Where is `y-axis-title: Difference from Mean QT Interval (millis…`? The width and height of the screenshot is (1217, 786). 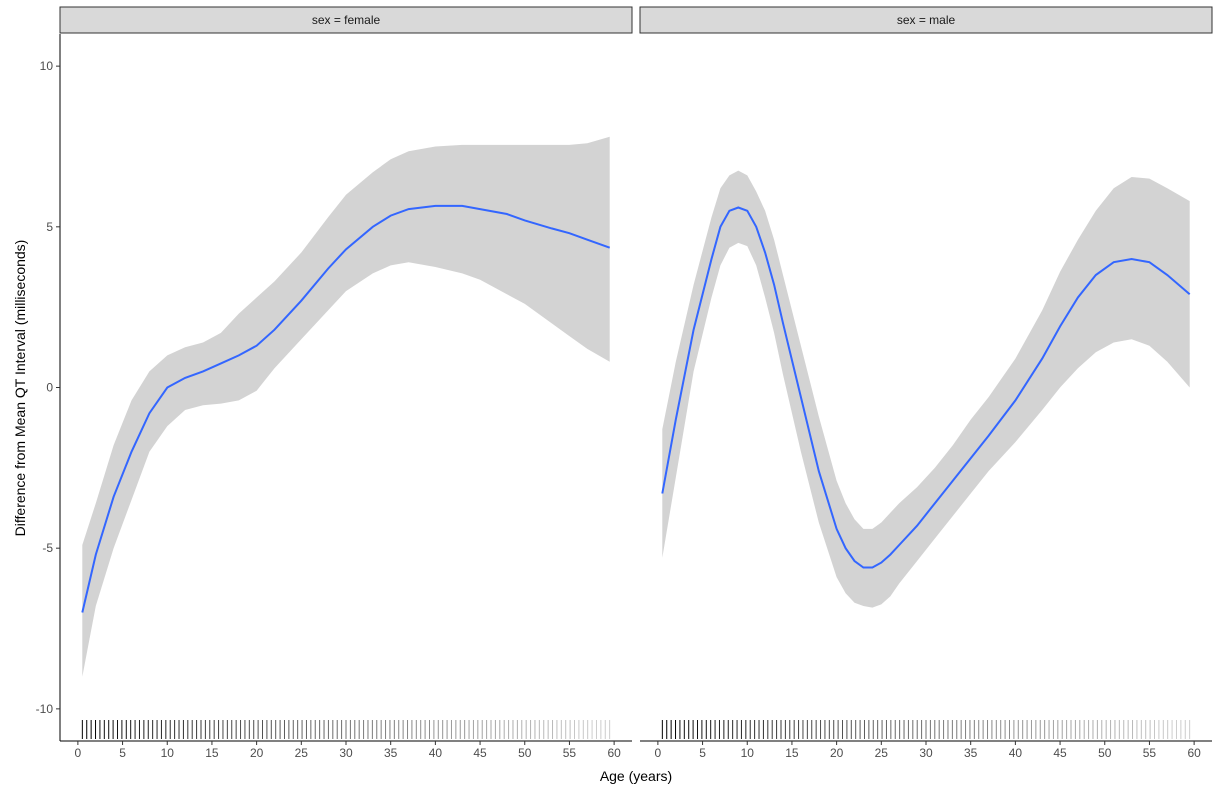 y-axis-title: Difference from Mean QT Interval (millis… is located at coordinates (20, 388).